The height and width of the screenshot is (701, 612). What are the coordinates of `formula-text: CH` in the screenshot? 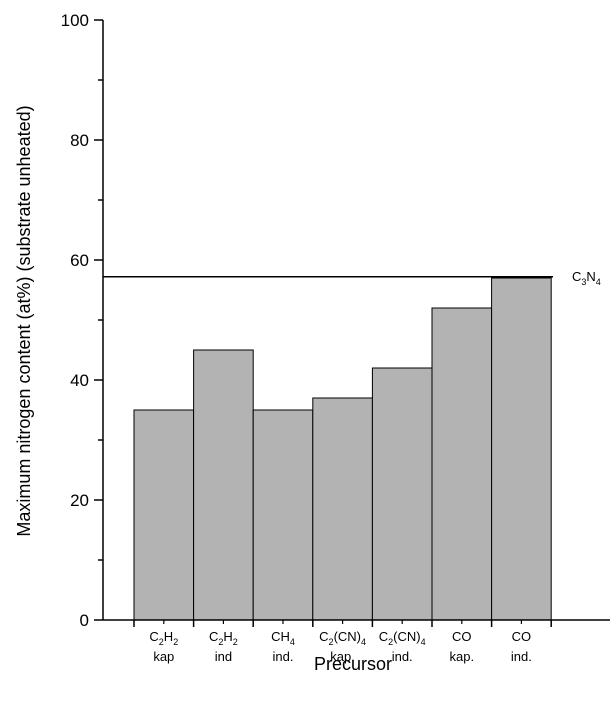 It's located at (280, 636).